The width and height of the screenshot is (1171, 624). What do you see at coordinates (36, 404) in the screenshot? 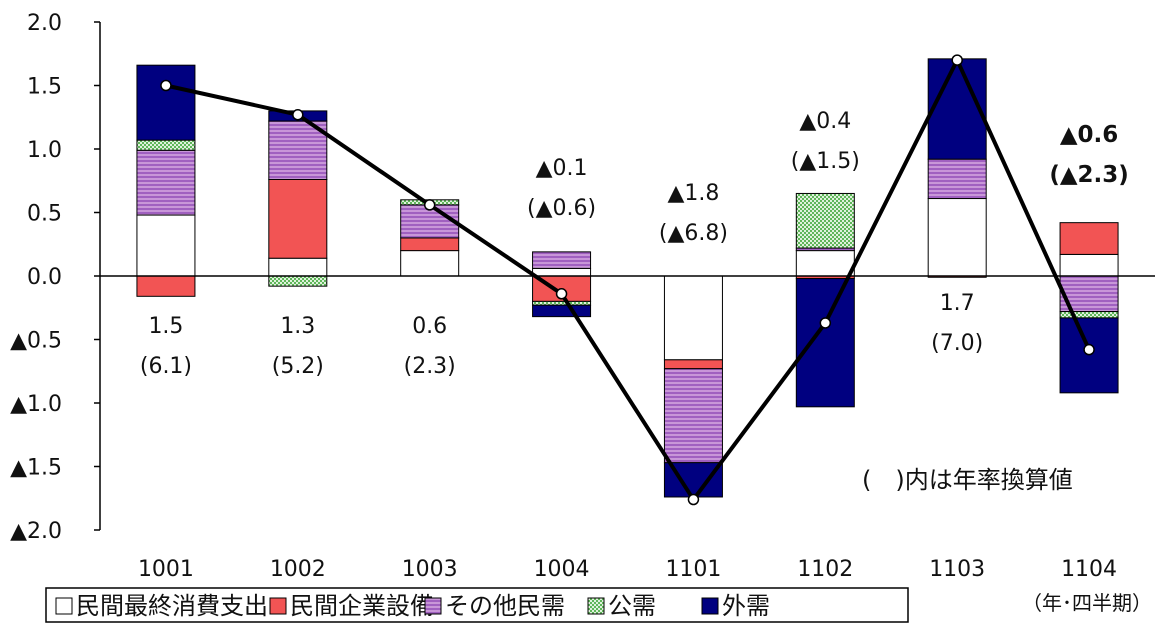
I see `y-tick-label: ▲1.0` at bounding box center [36, 404].